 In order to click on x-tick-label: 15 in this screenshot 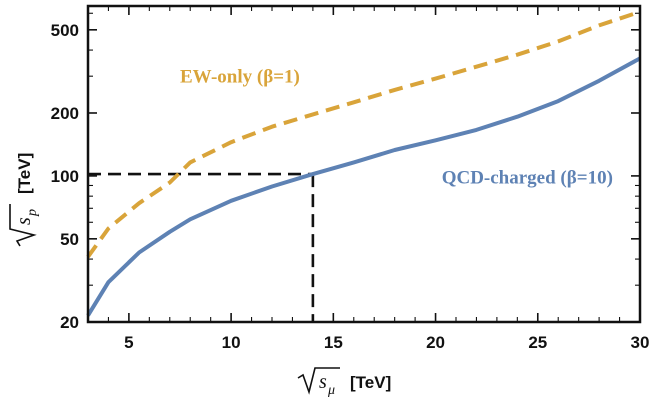, I will do `click(333, 342)`.